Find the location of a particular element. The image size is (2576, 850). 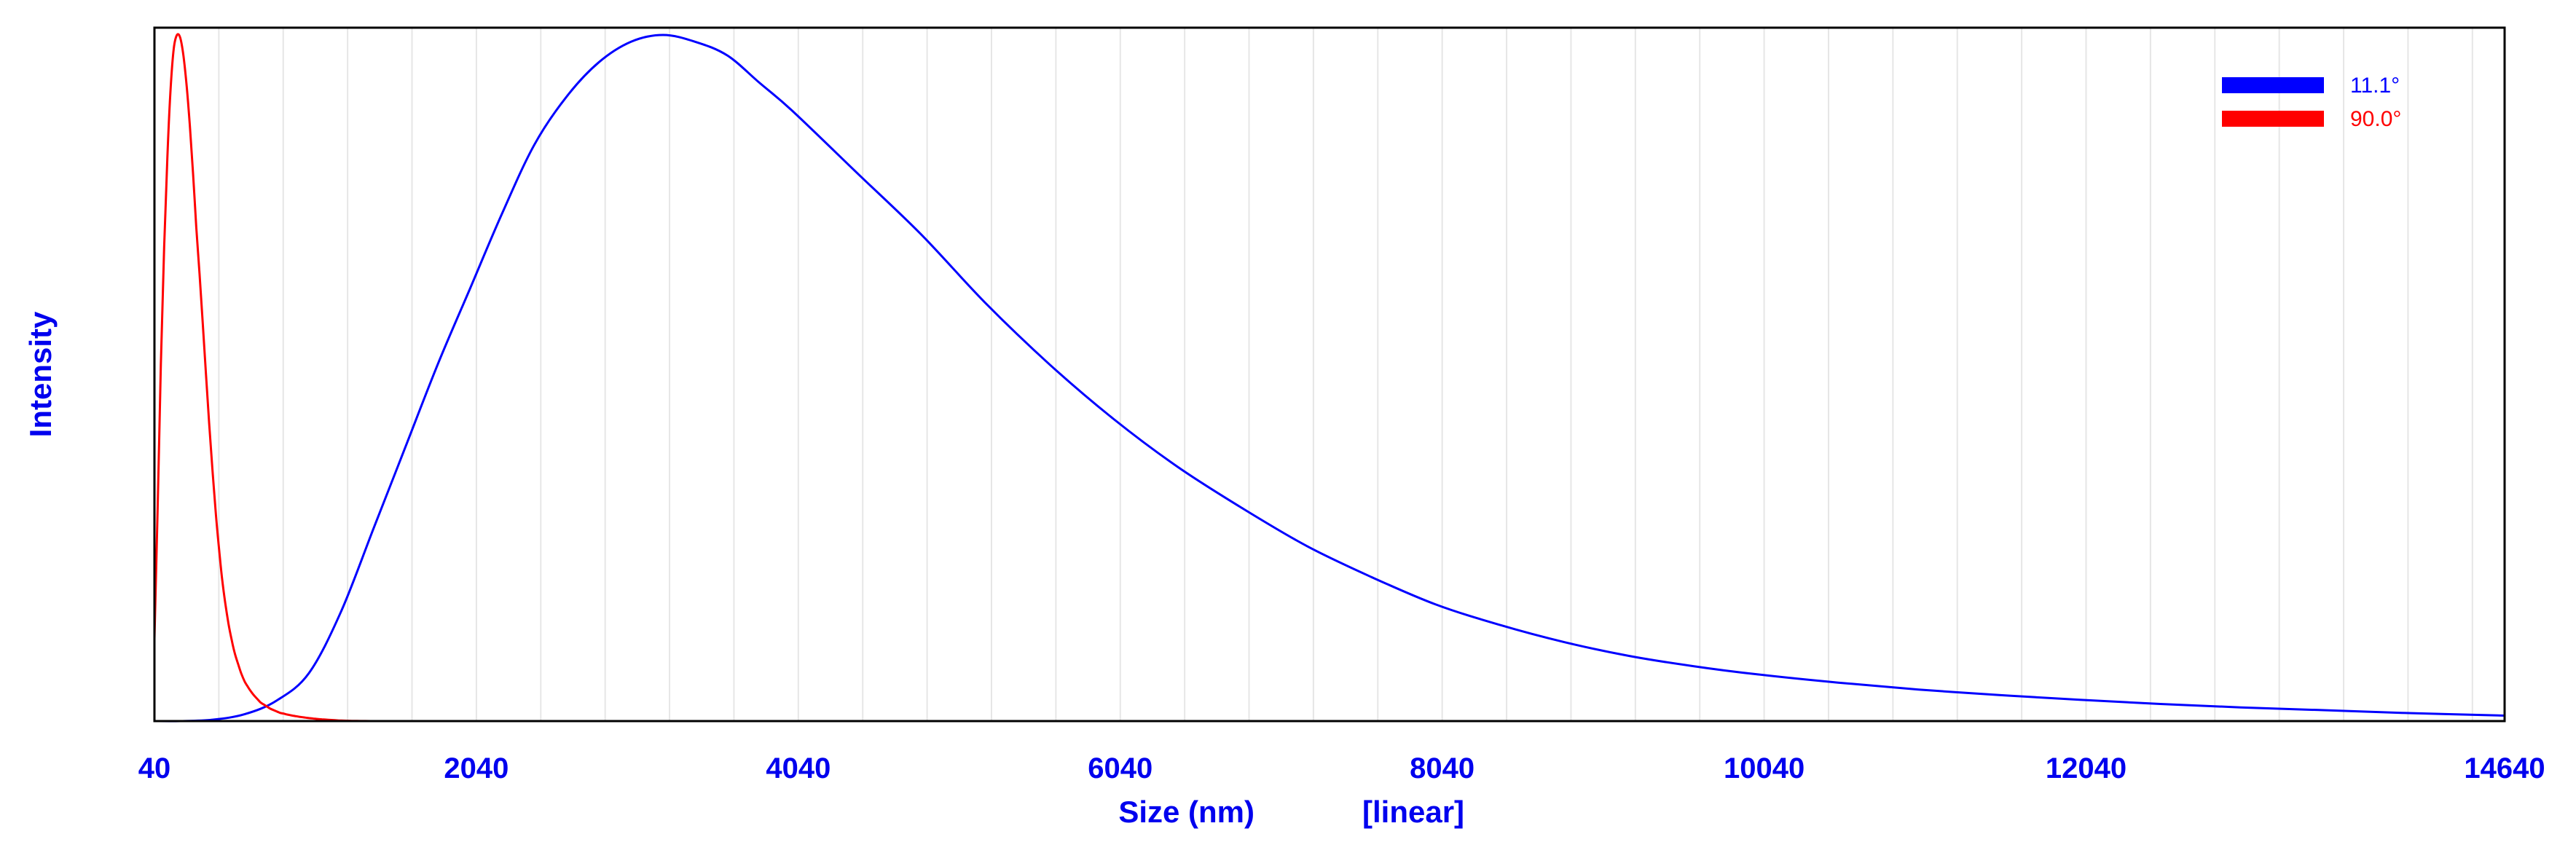

x-tick-label: 2040 is located at coordinates (476, 768).